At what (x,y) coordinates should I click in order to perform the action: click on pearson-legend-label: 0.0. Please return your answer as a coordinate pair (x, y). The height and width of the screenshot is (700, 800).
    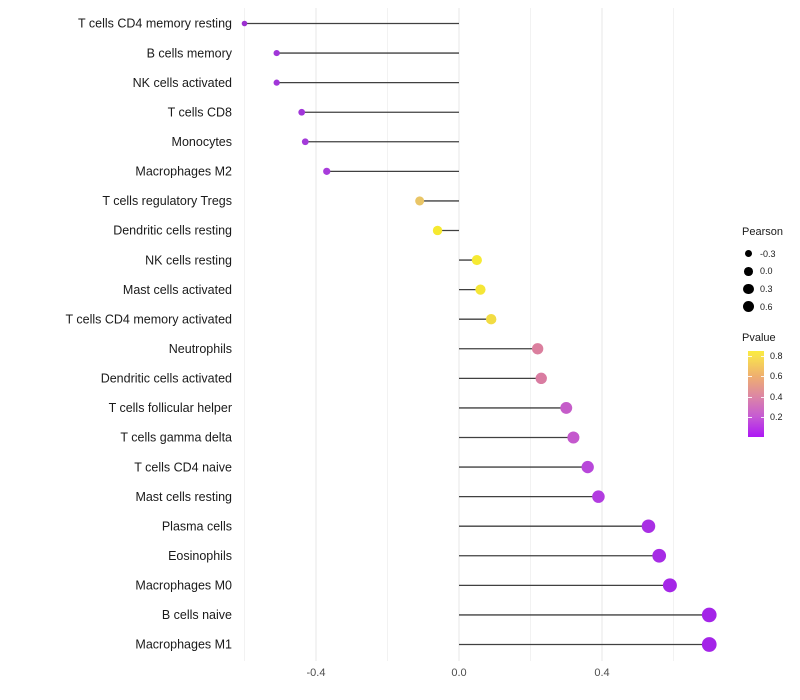
    Looking at the image, I should click on (766, 271).